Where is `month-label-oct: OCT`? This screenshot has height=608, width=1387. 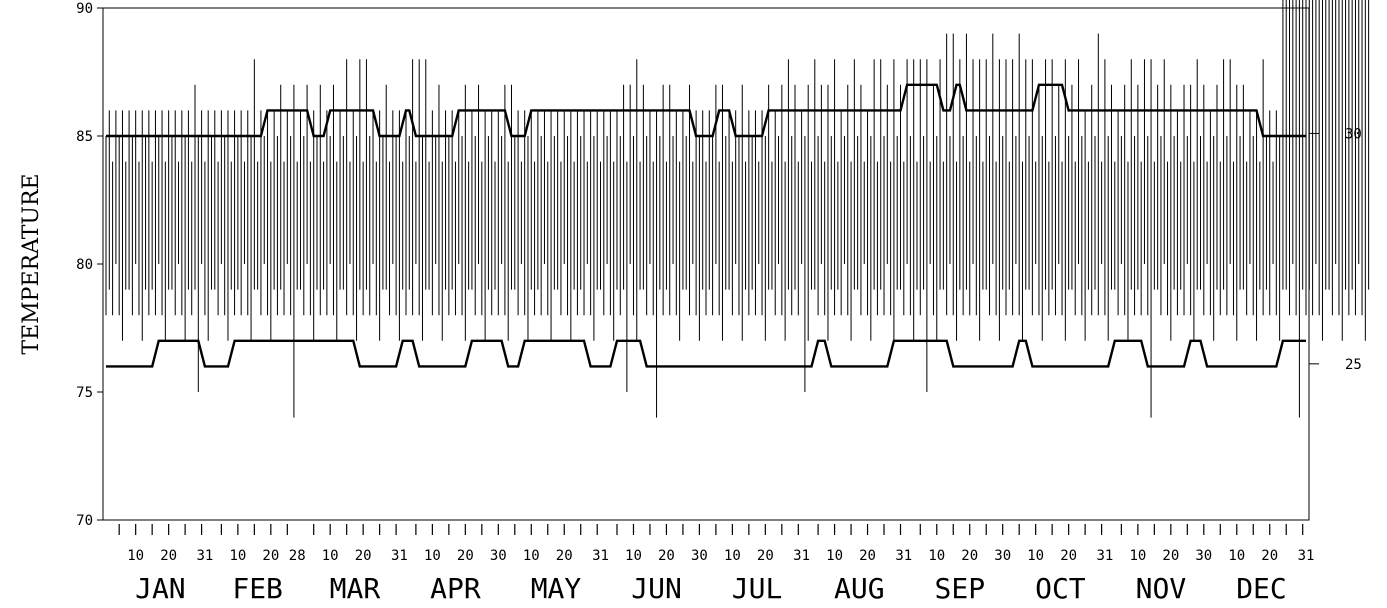 month-label-oct: OCT is located at coordinates (1060, 588).